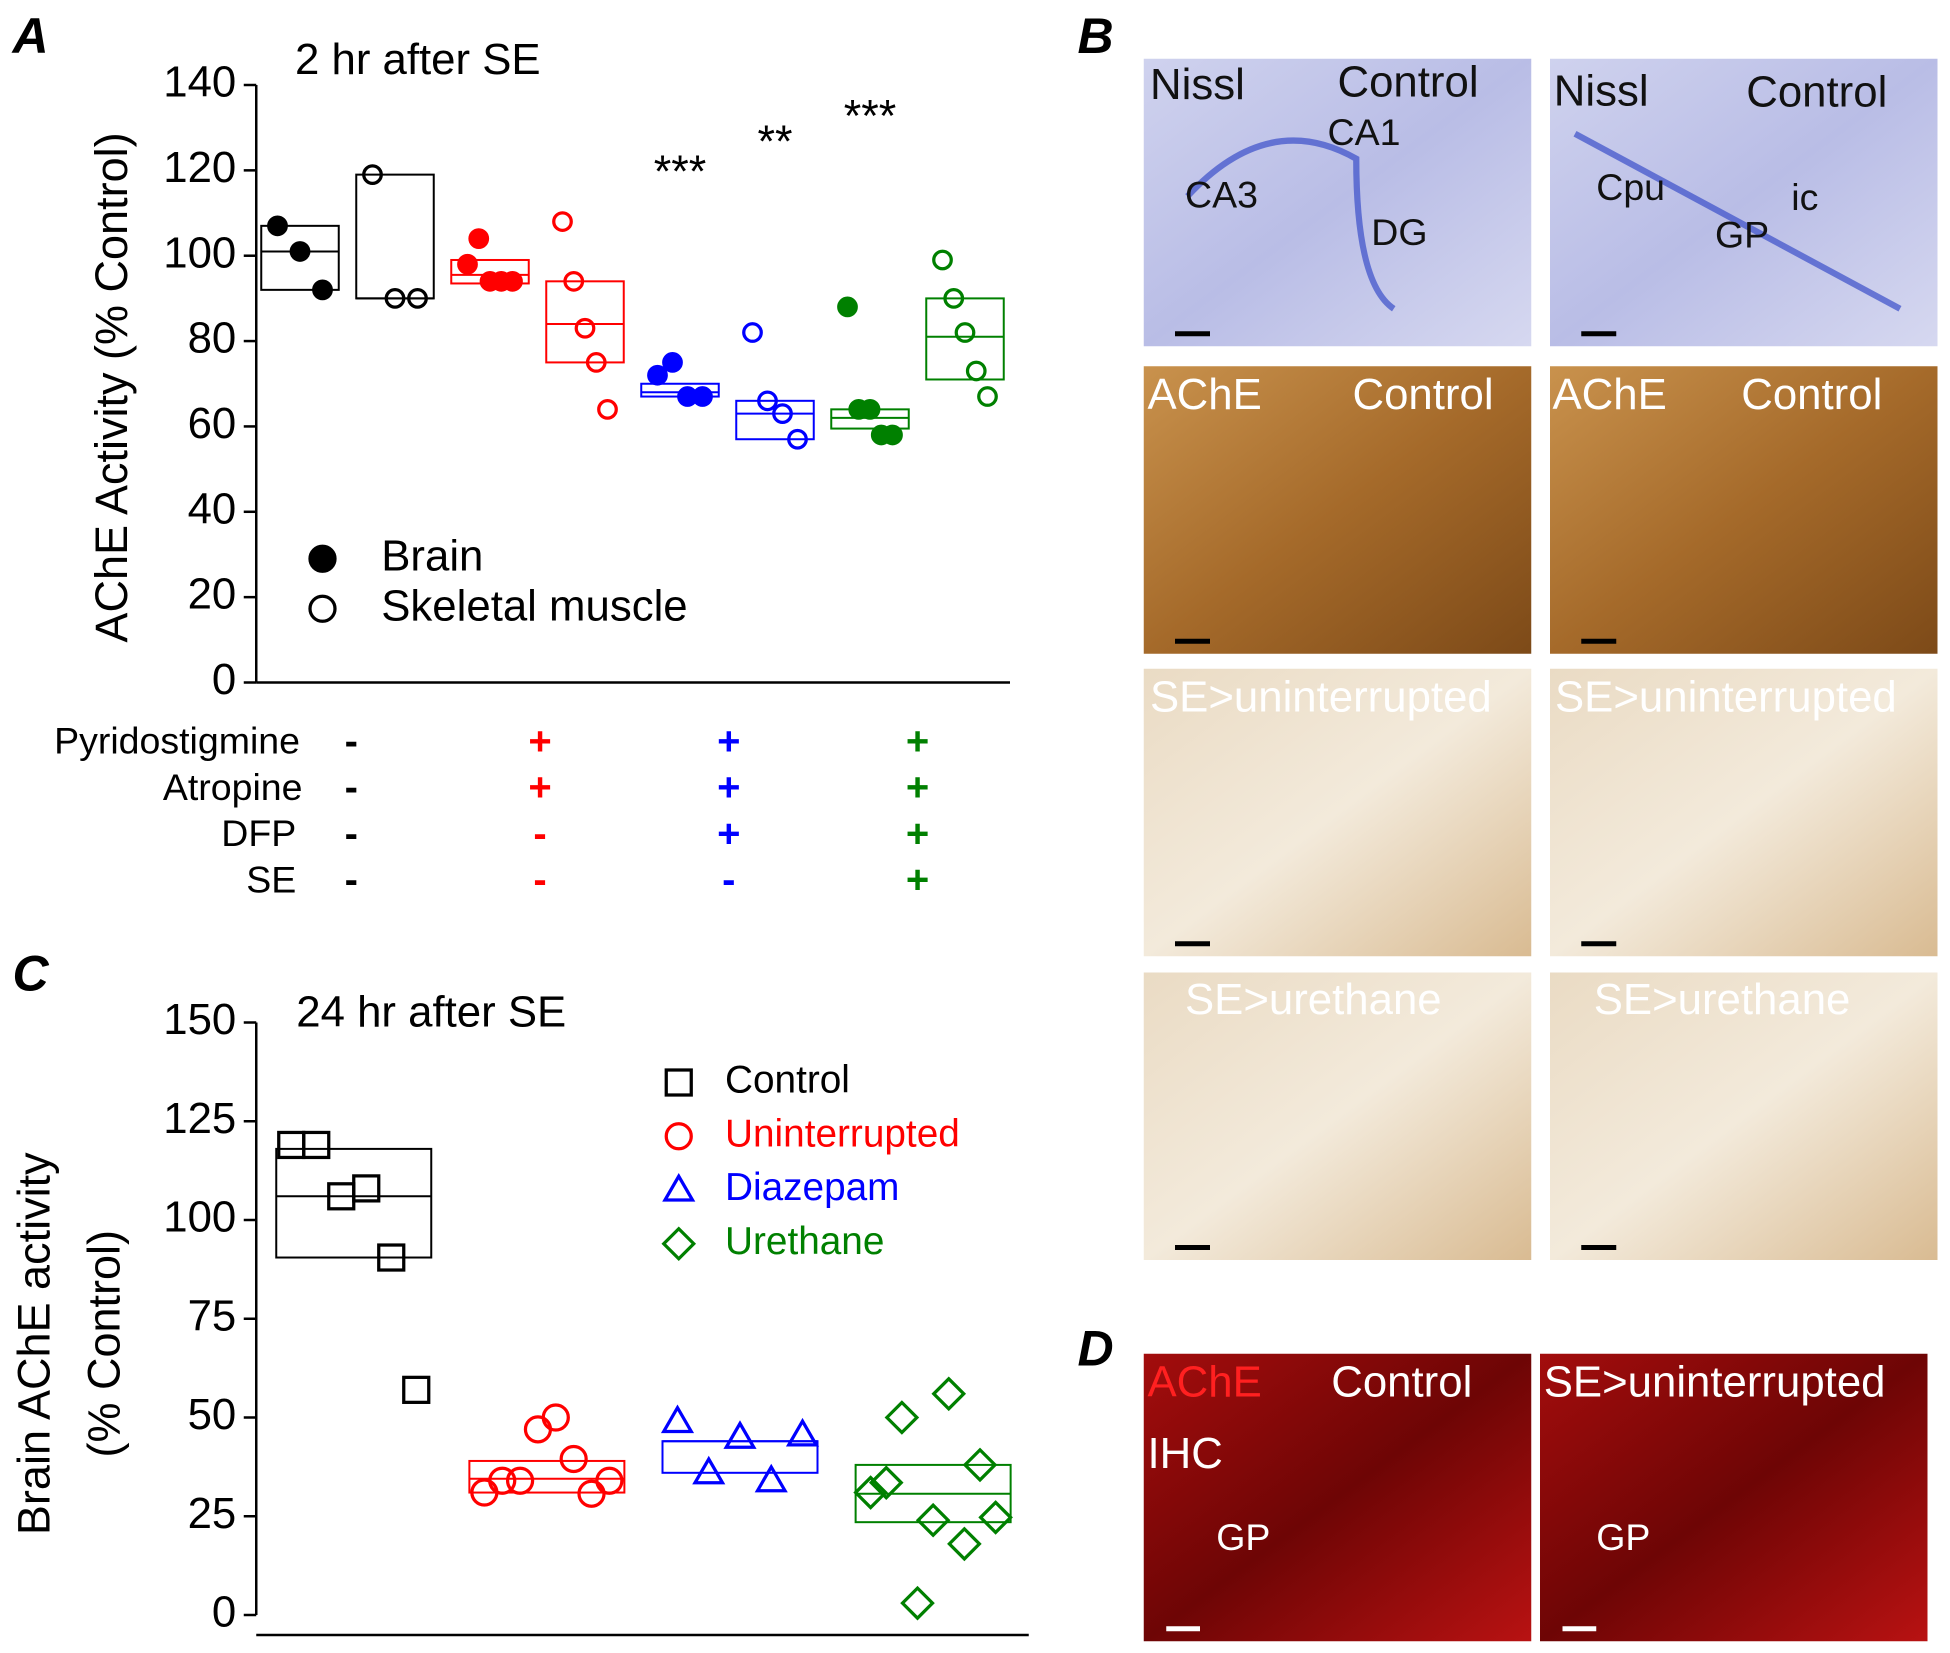 The height and width of the screenshot is (1653, 1950). What do you see at coordinates (431, 1012) in the screenshot?
I see `chart-title: 24 hr after SE` at bounding box center [431, 1012].